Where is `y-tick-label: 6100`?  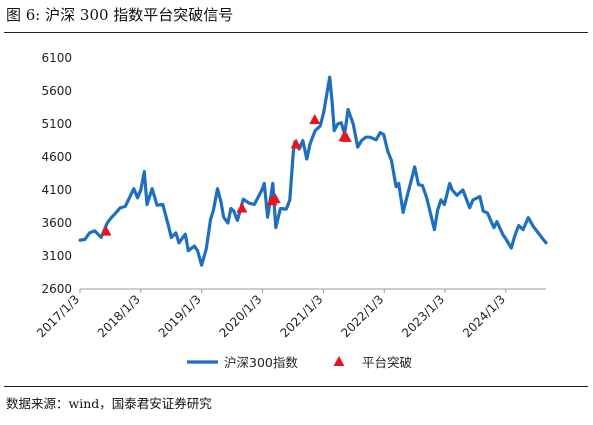 y-tick-label: 6100 is located at coordinates (56, 58).